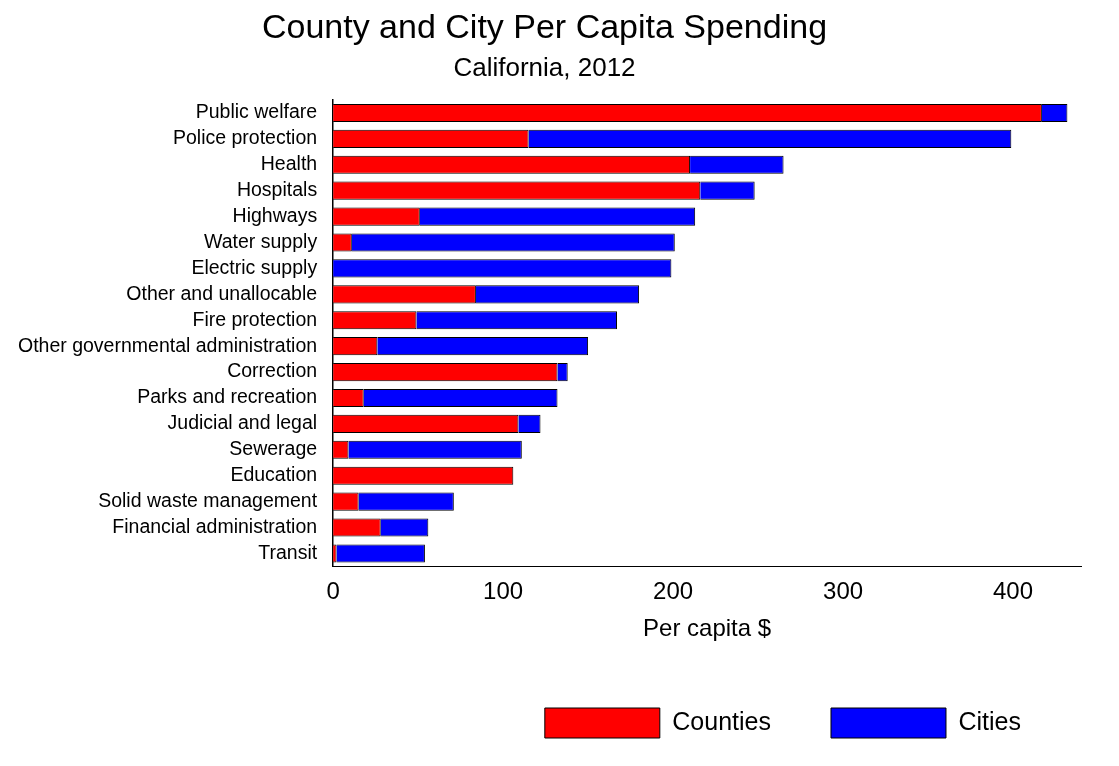  What do you see at coordinates (544, 66) in the screenshot?
I see `chart-subtitle: California, 2012` at bounding box center [544, 66].